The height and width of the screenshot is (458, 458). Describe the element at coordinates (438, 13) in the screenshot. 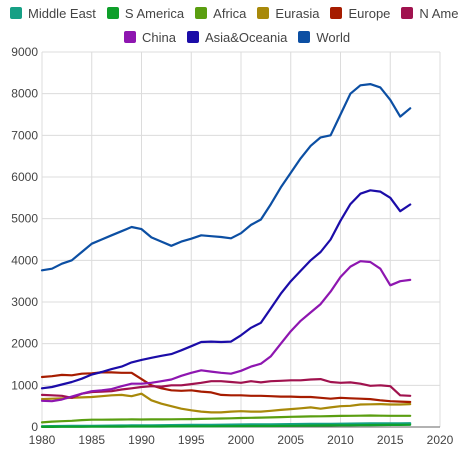

I see `legend-label: N America` at that location.